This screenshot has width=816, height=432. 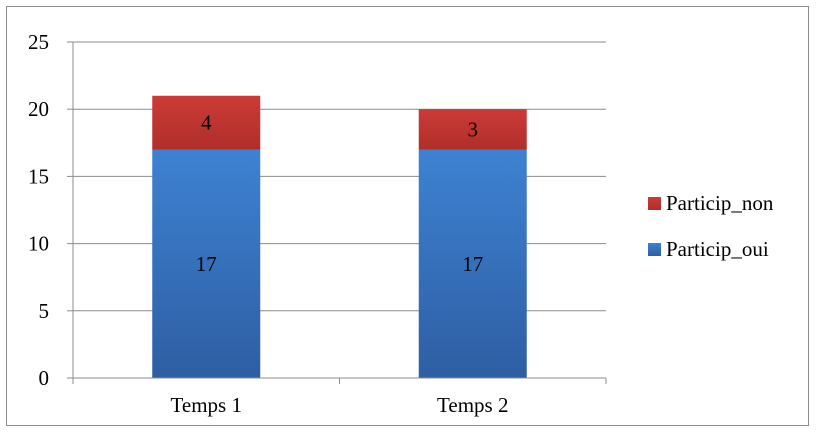 I want to click on y-tick-label: 20, so click(x=38, y=109).